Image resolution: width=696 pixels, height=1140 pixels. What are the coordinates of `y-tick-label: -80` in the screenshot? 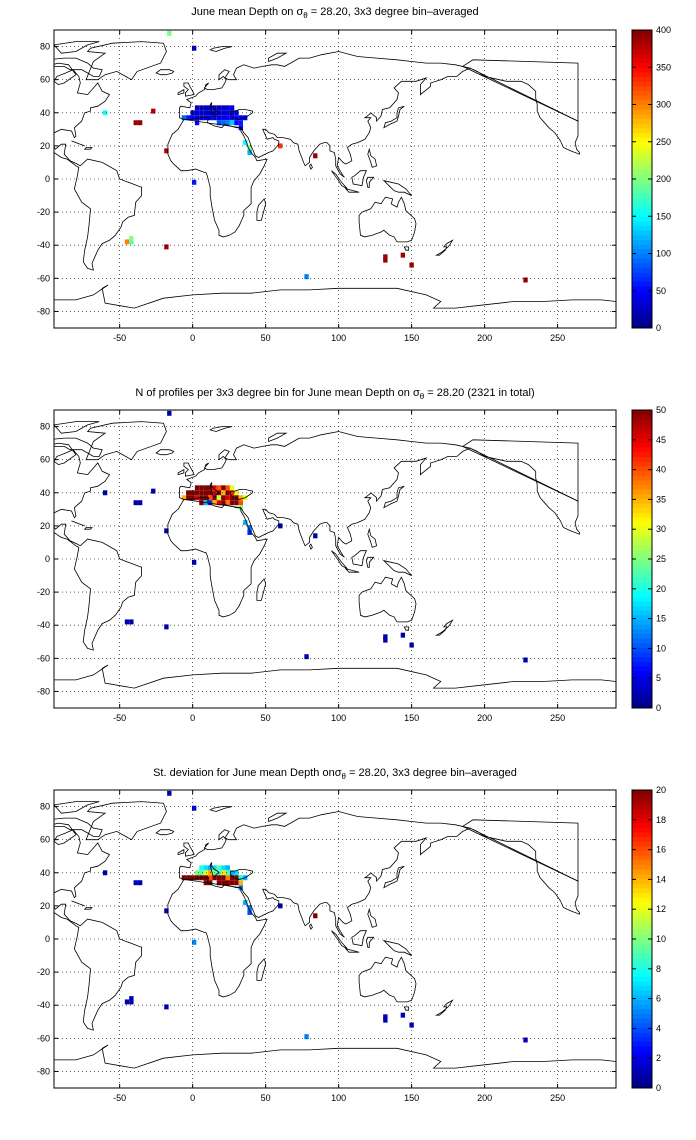 It's located at (43, 691).